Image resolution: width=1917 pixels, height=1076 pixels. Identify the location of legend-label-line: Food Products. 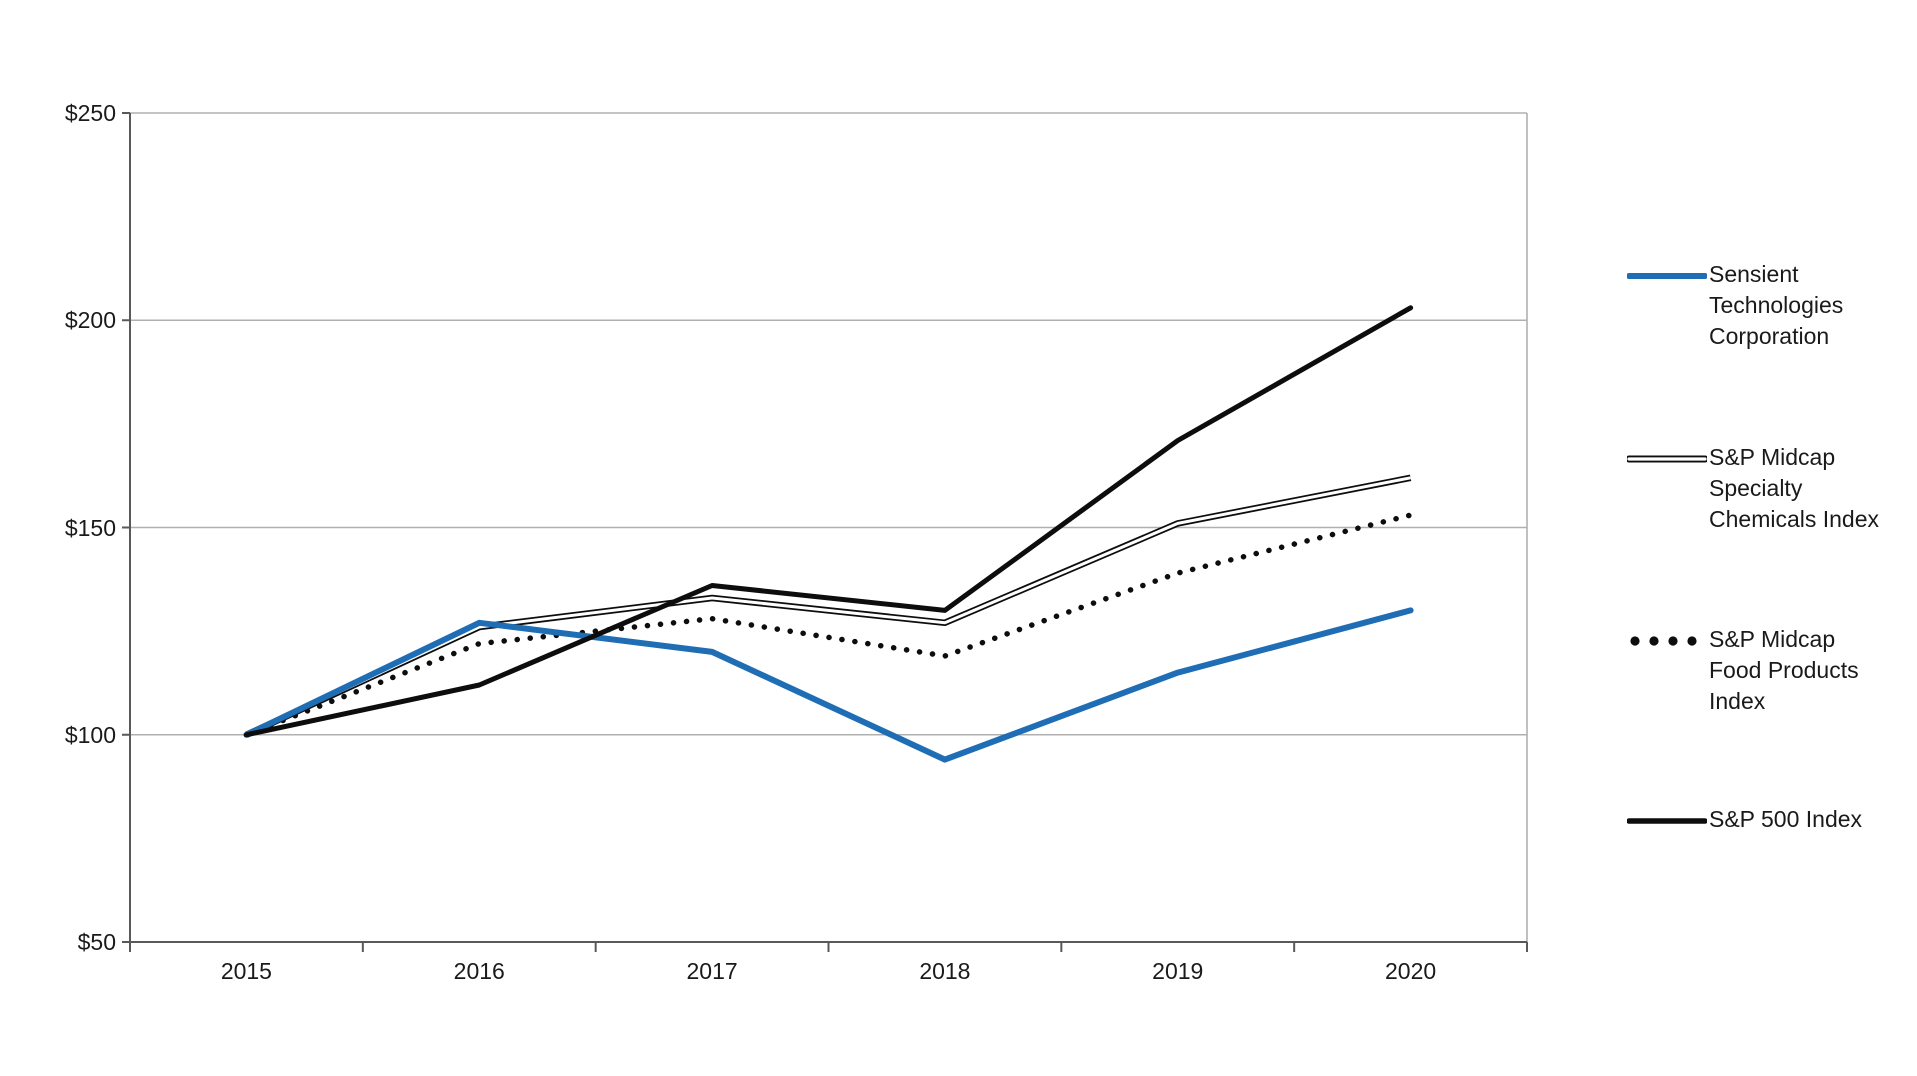
(1784, 670).